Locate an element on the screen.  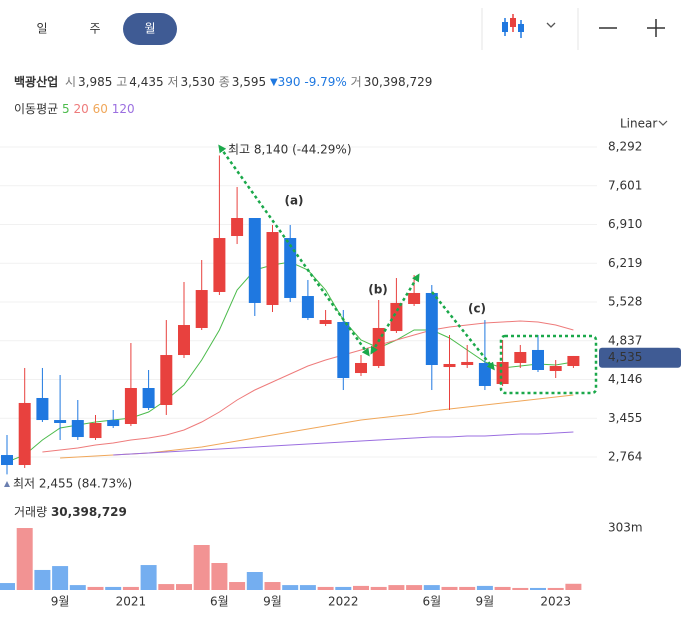
x-tick-label: 6월 is located at coordinates (431, 602).